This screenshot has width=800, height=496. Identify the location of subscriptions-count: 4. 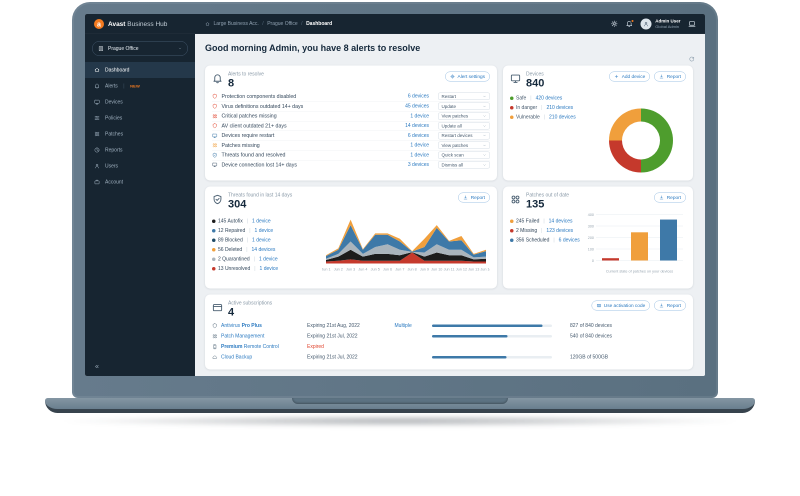
(231, 311).